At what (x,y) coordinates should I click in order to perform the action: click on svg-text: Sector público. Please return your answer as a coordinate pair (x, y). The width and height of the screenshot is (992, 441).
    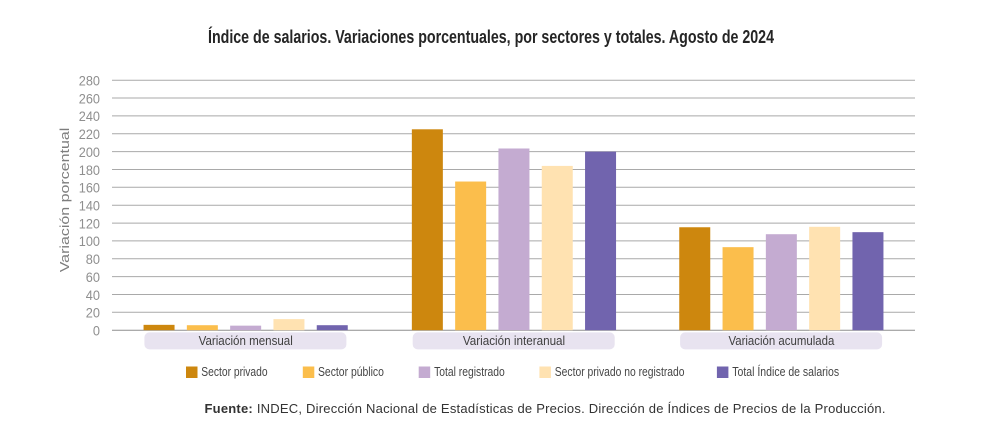
    Looking at the image, I should click on (351, 371).